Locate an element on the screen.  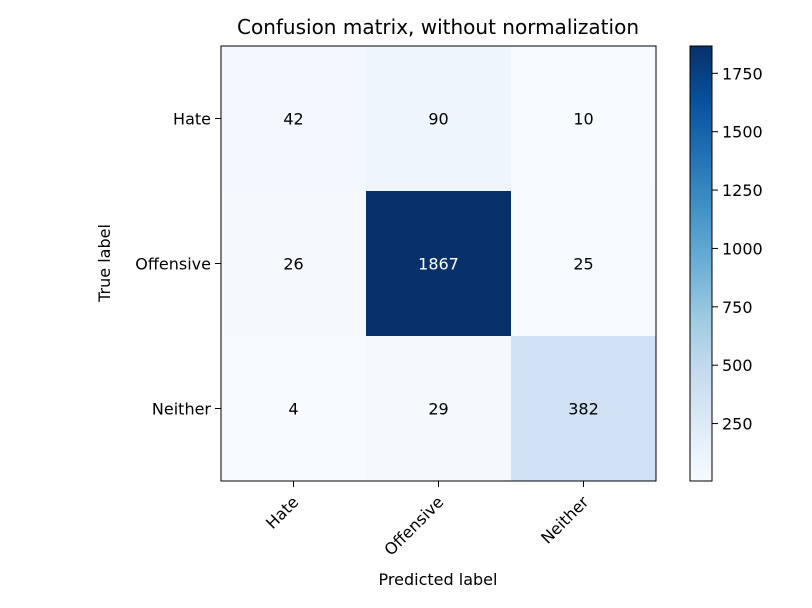
y-tick-label: Neither is located at coordinates (182, 409).